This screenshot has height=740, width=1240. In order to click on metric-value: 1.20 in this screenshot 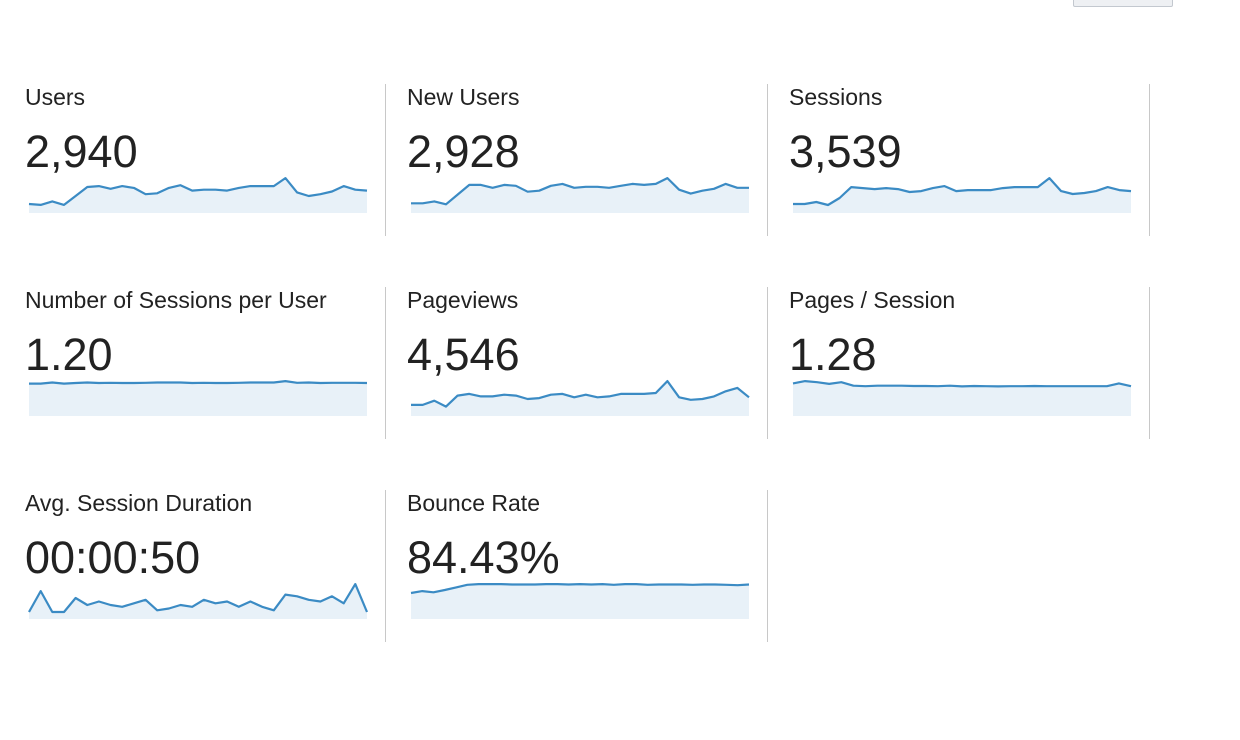, I will do `click(69, 354)`.